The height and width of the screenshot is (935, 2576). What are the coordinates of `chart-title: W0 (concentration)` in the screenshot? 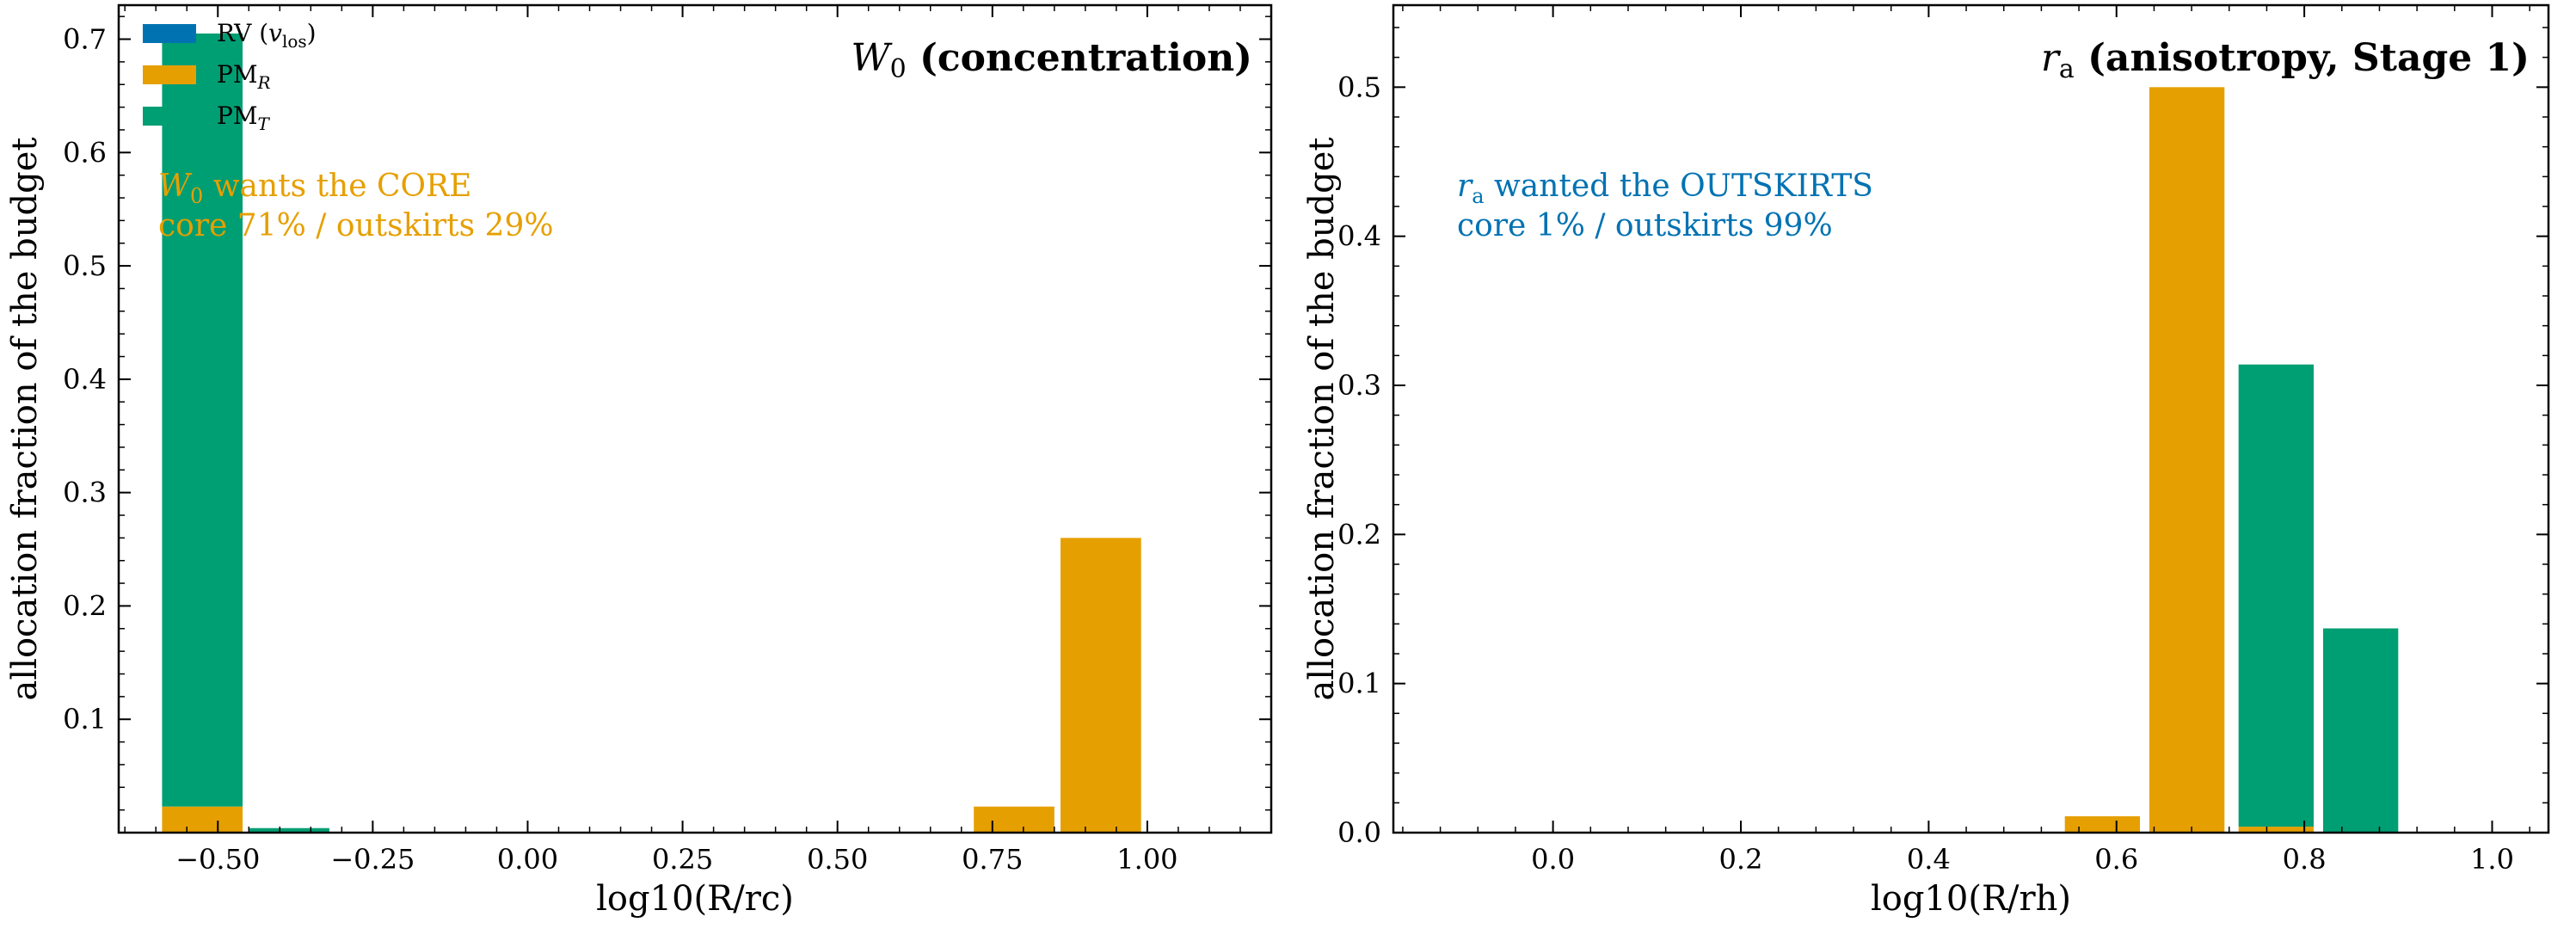 It's located at (1051, 60).